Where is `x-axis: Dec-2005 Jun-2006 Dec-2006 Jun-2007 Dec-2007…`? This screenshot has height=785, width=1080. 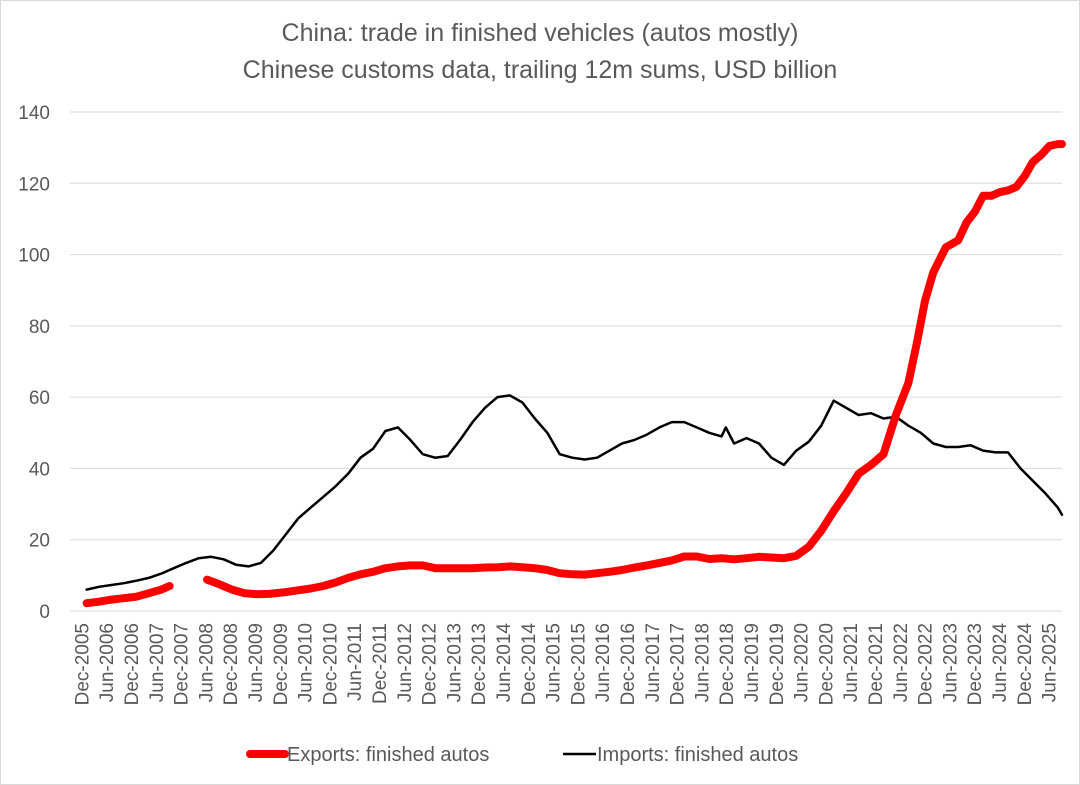
x-axis: Dec-2005 Jun-2006 Dec-2006 Jun-2007 Dec-2007… is located at coordinates (566, 658).